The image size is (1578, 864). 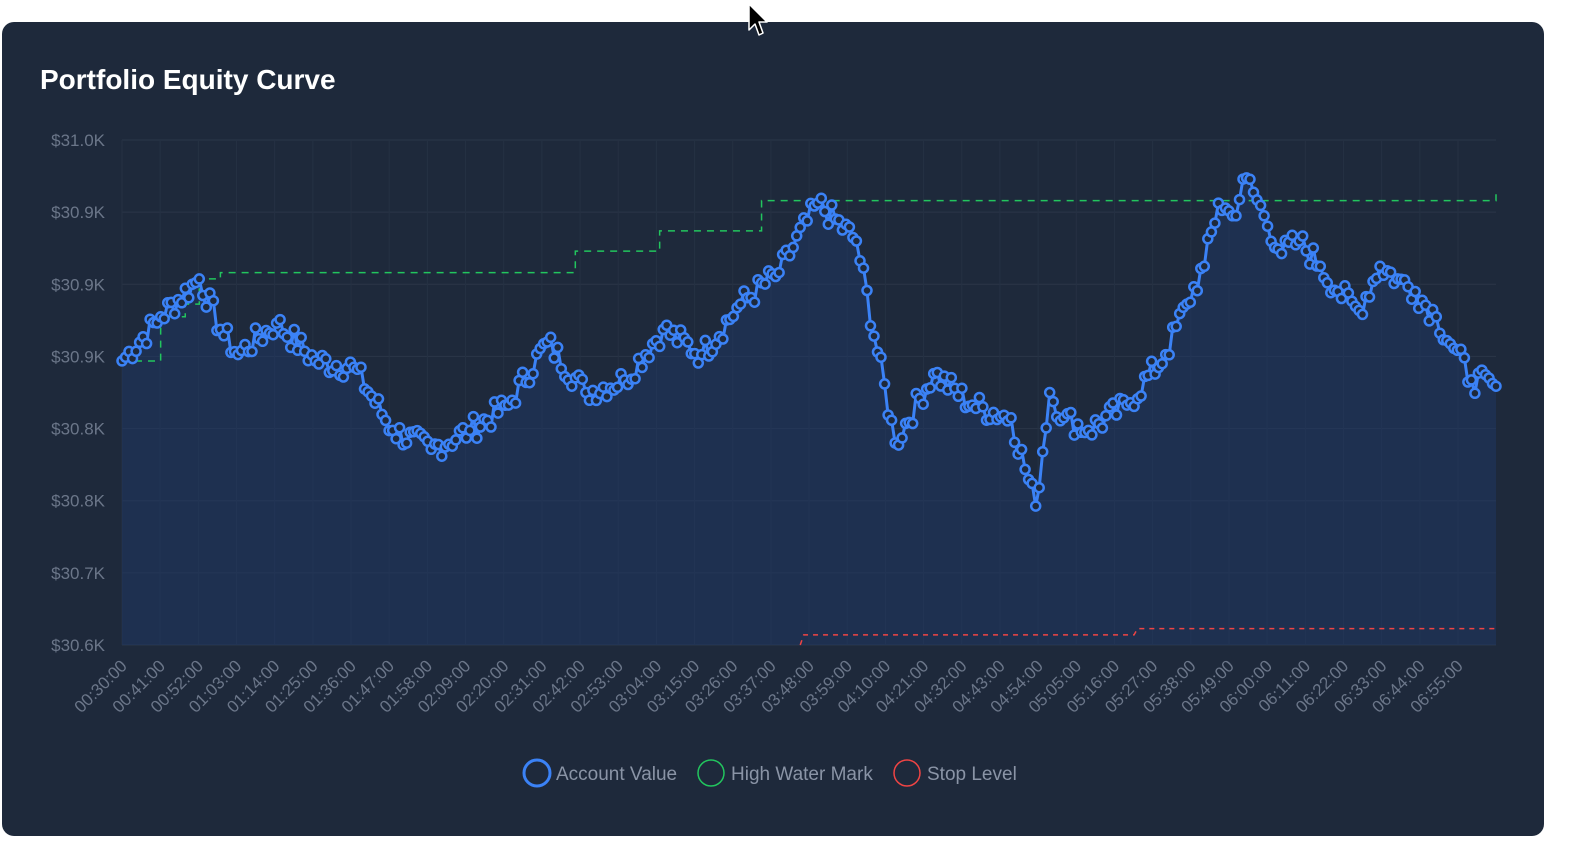 What do you see at coordinates (955, 773) in the screenshot?
I see `legend-item-stop-level: Stop Level` at bounding box center [955, 773].